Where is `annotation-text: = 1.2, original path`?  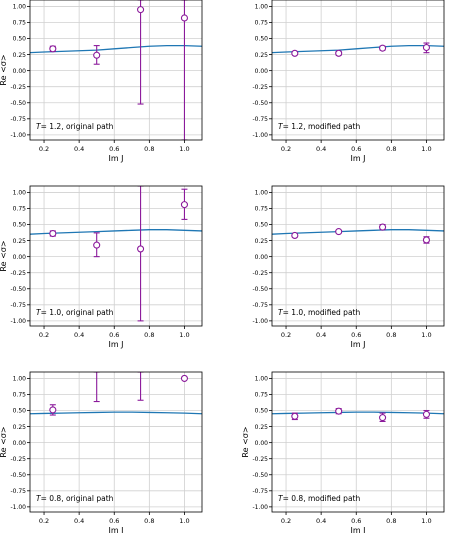
annotation-text: = 1.2, original path is located at coordinates (77, 126).